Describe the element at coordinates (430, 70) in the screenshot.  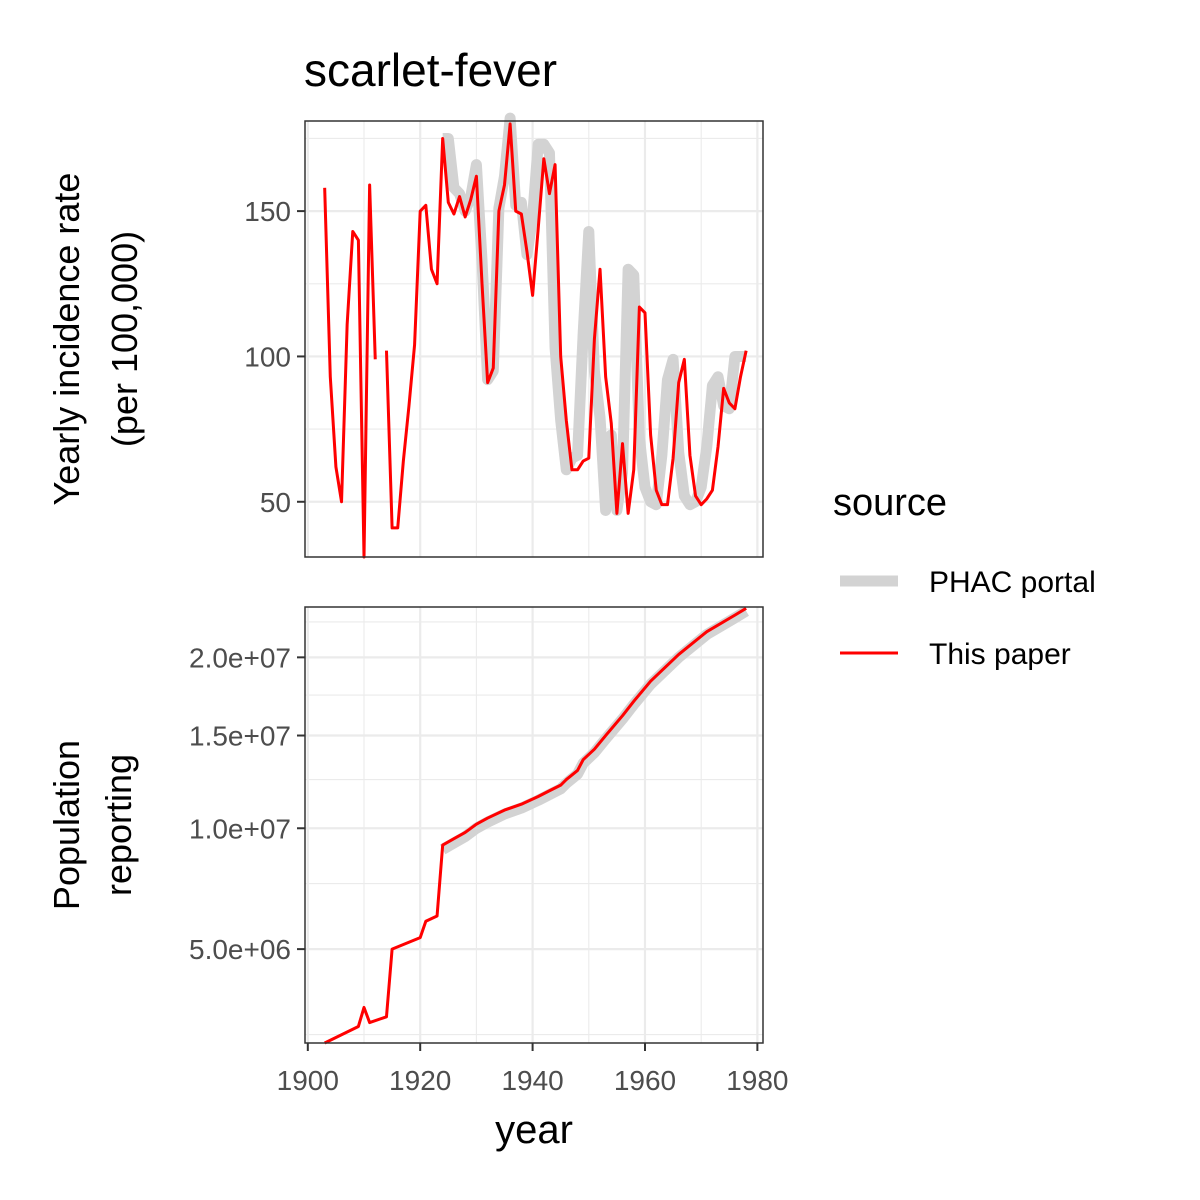
I see `chart-title: scarlet-fever` at that location.